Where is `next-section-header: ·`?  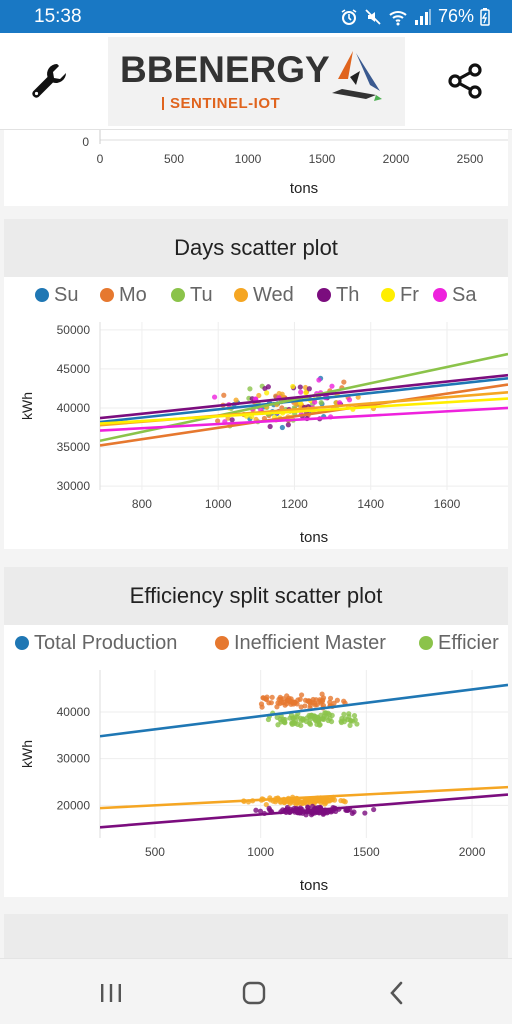
next-section-header: · is located at coordinates (256, 937).